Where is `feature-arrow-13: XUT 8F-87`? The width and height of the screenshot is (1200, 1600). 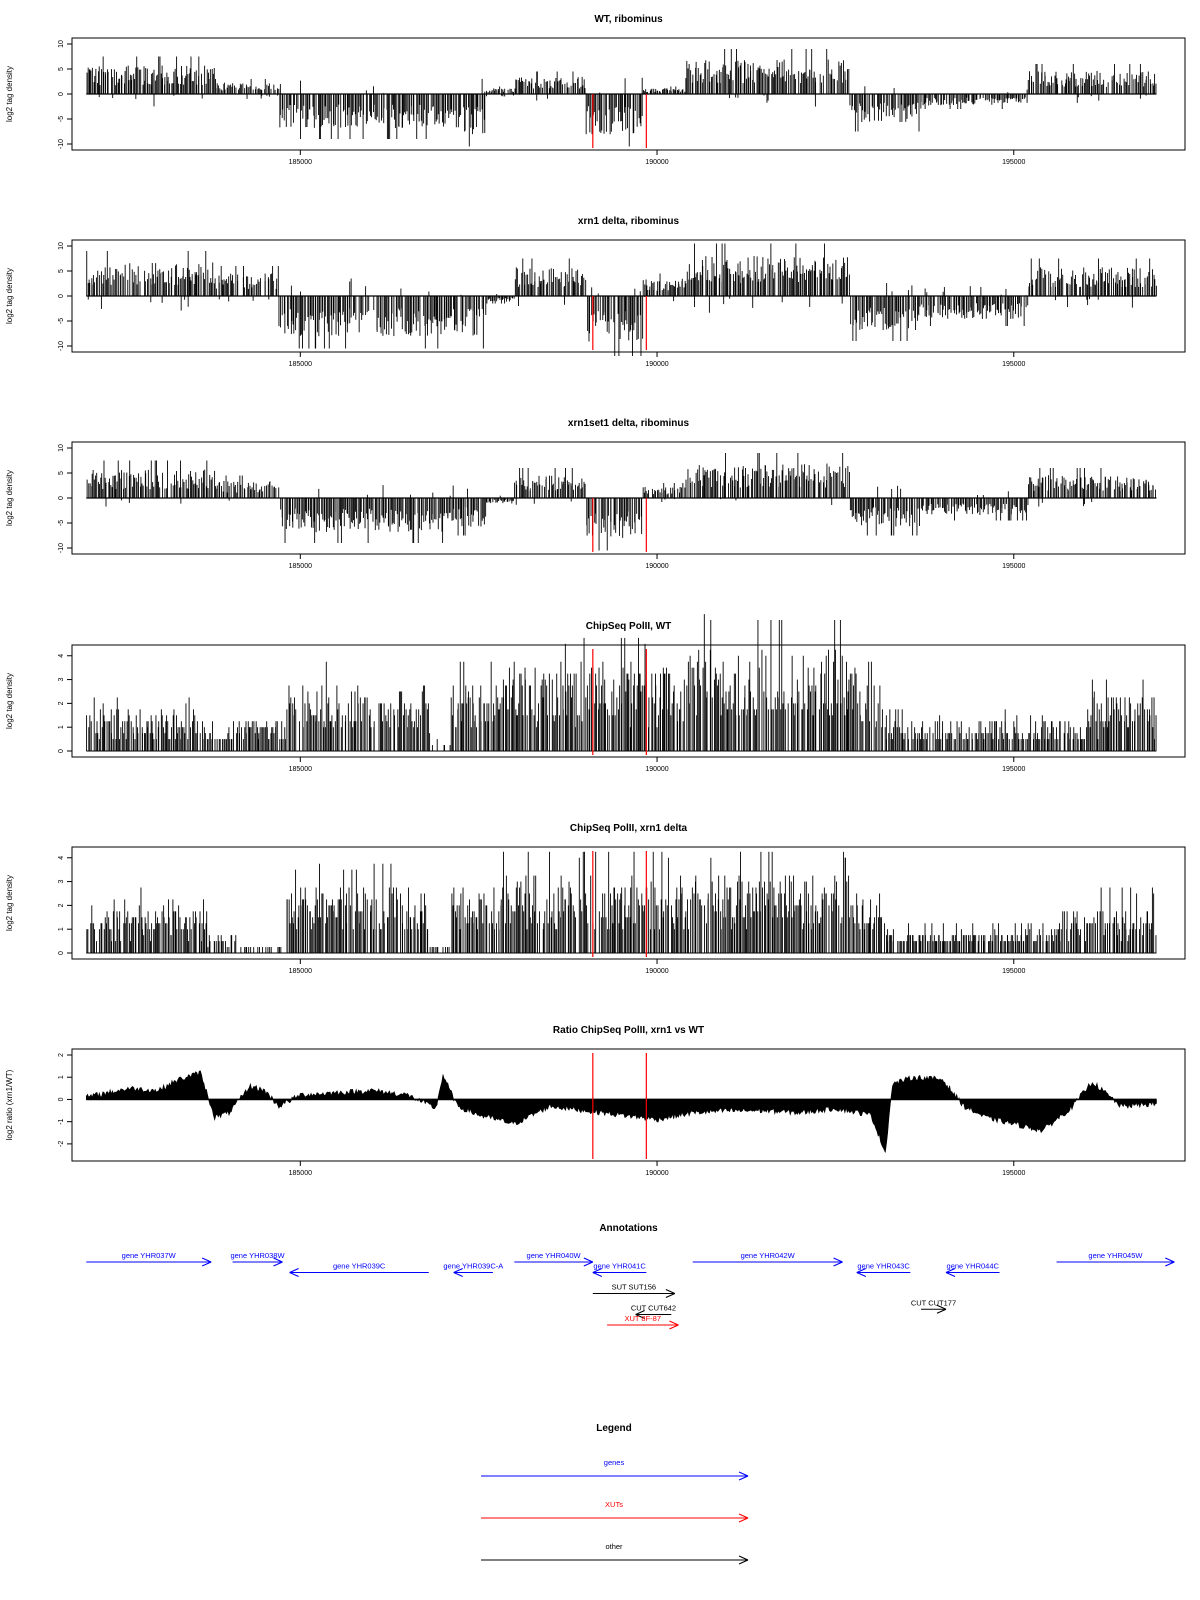
feature-arrow-13: XUT 8F-87 is located at coordinates (643, 1322).